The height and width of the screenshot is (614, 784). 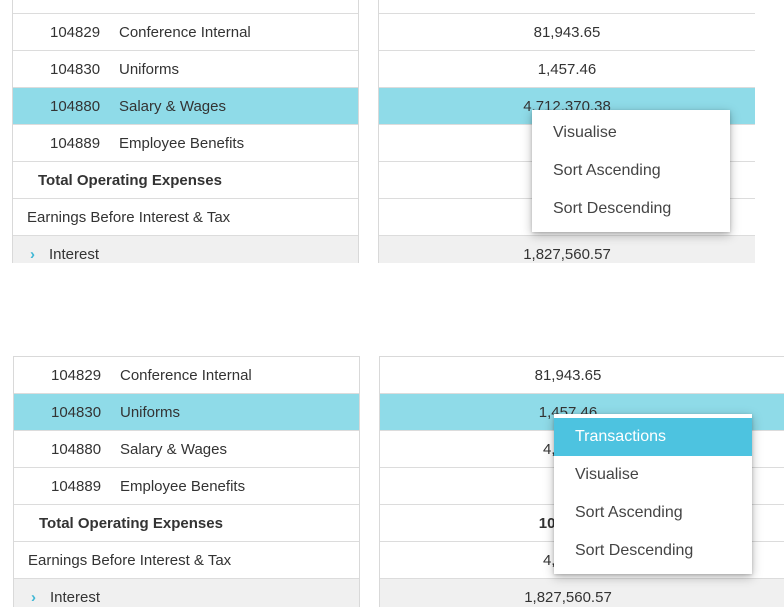 I want to click on value-cell: 1,457.46, so click(x=567, y=69).